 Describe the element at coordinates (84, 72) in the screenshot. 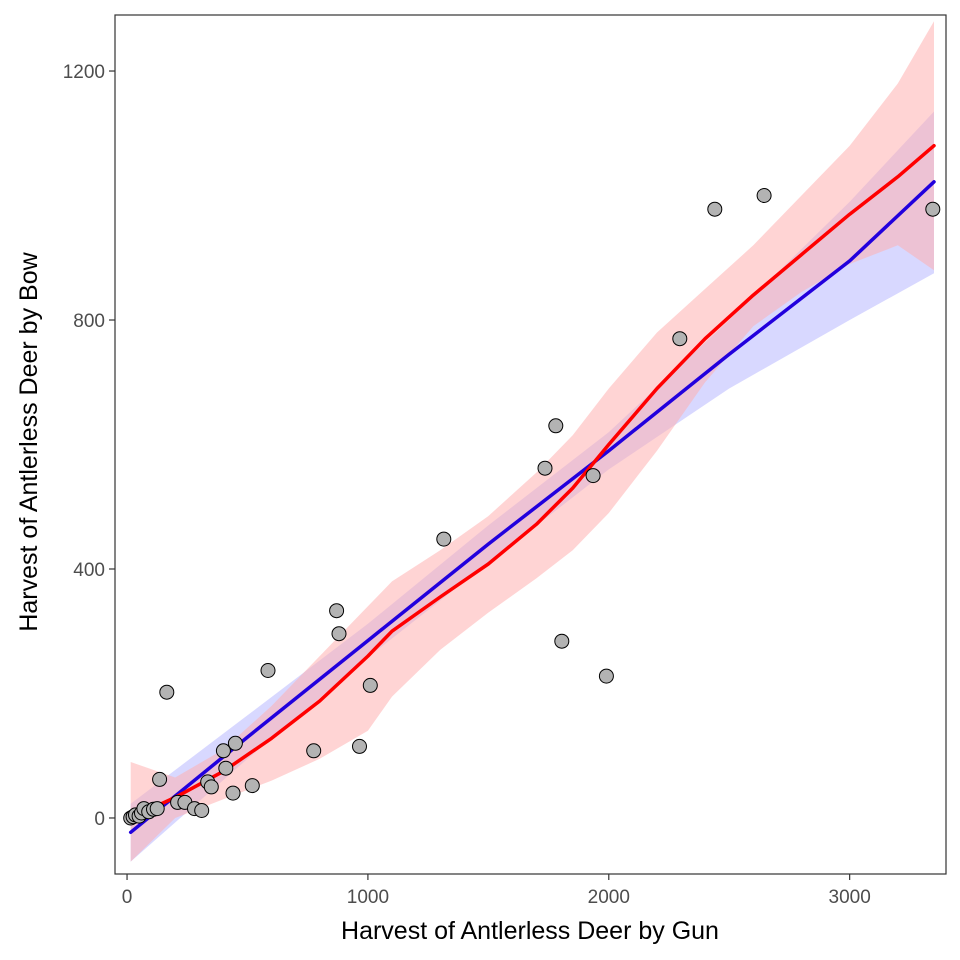

I see `y-tick-label: 1200` at that location.